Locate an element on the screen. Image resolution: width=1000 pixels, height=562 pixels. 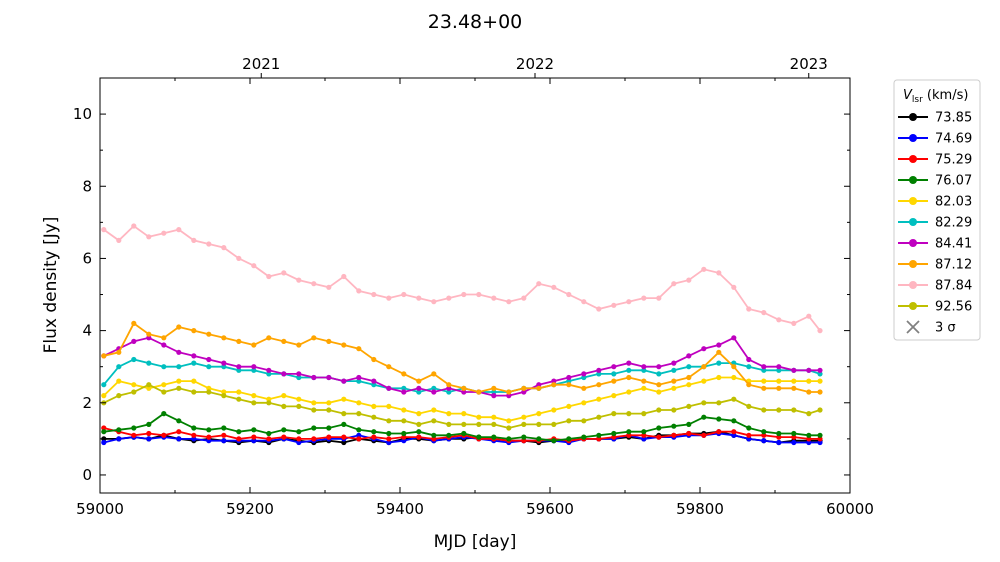
legend-title: Vlsr (km/s) is located at coordinates (935, 96).